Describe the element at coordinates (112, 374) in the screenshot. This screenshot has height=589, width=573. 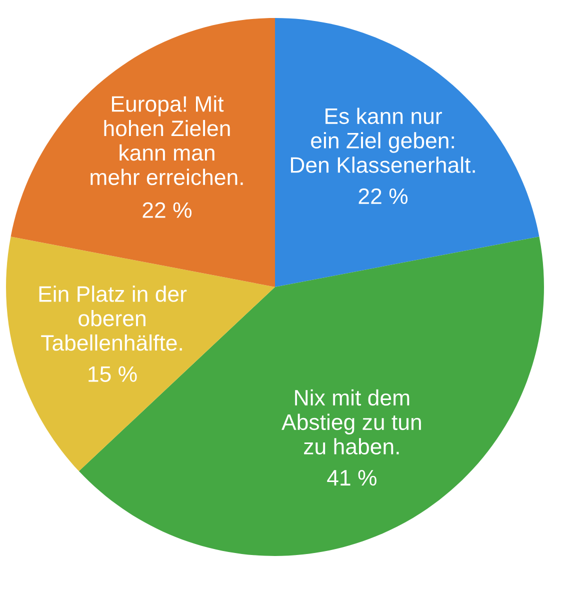
I see `data-label: 15 %` at that location.